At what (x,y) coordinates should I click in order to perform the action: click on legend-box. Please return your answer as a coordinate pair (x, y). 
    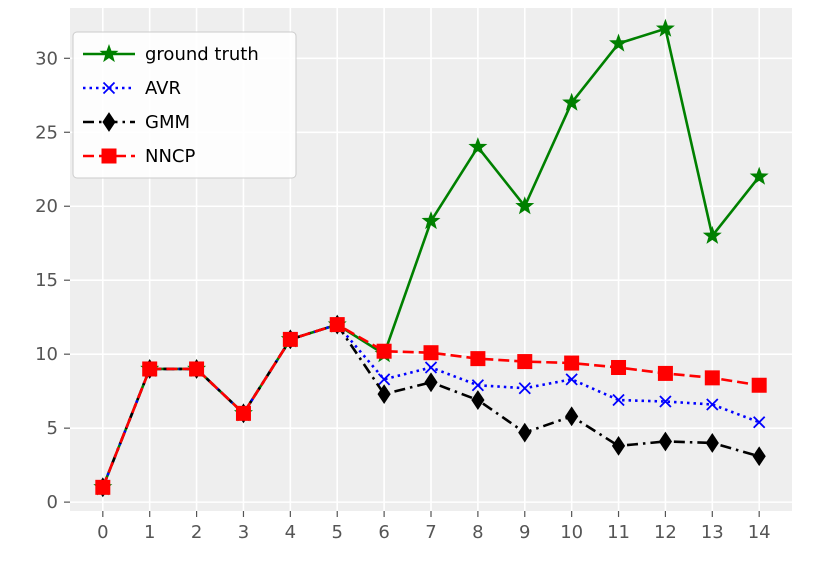
    Looking at the image, I should click on (184, 105).